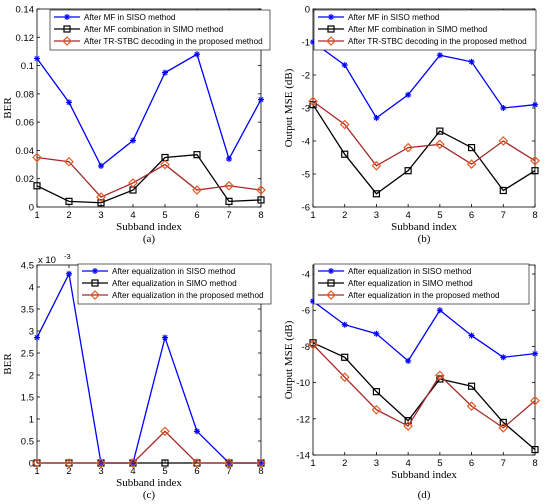 The height and width of the screenshot is (504, 550). I want to click on panel-caption: (c), so click(149, 495).